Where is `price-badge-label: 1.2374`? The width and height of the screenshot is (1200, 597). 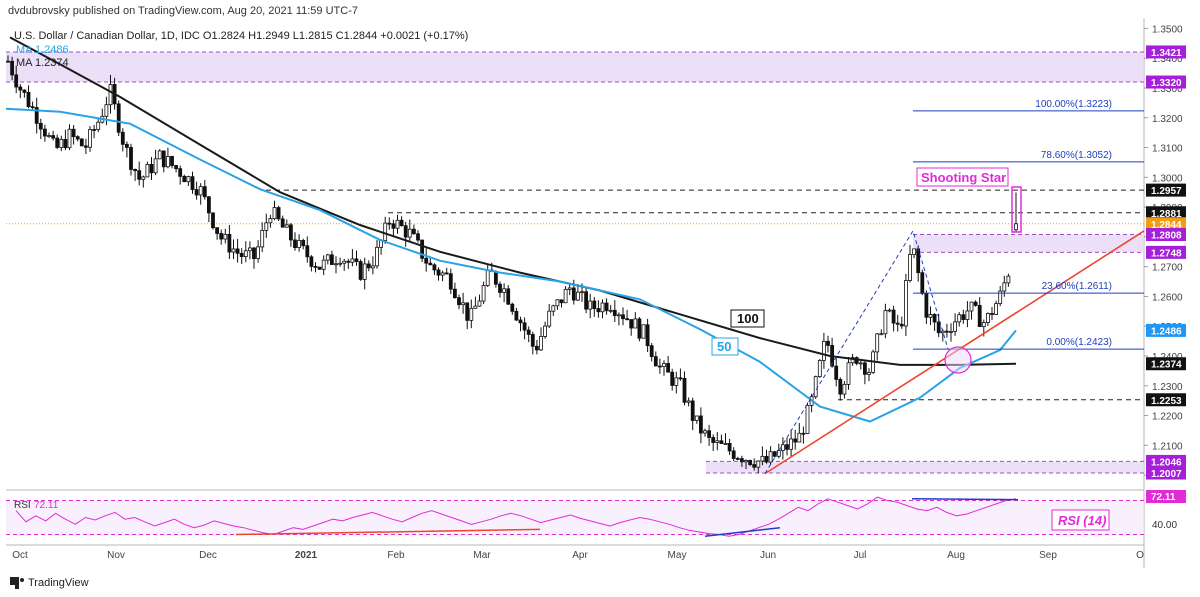
price-badge-label: 1.2374 is located at coordinates (1166, 365).